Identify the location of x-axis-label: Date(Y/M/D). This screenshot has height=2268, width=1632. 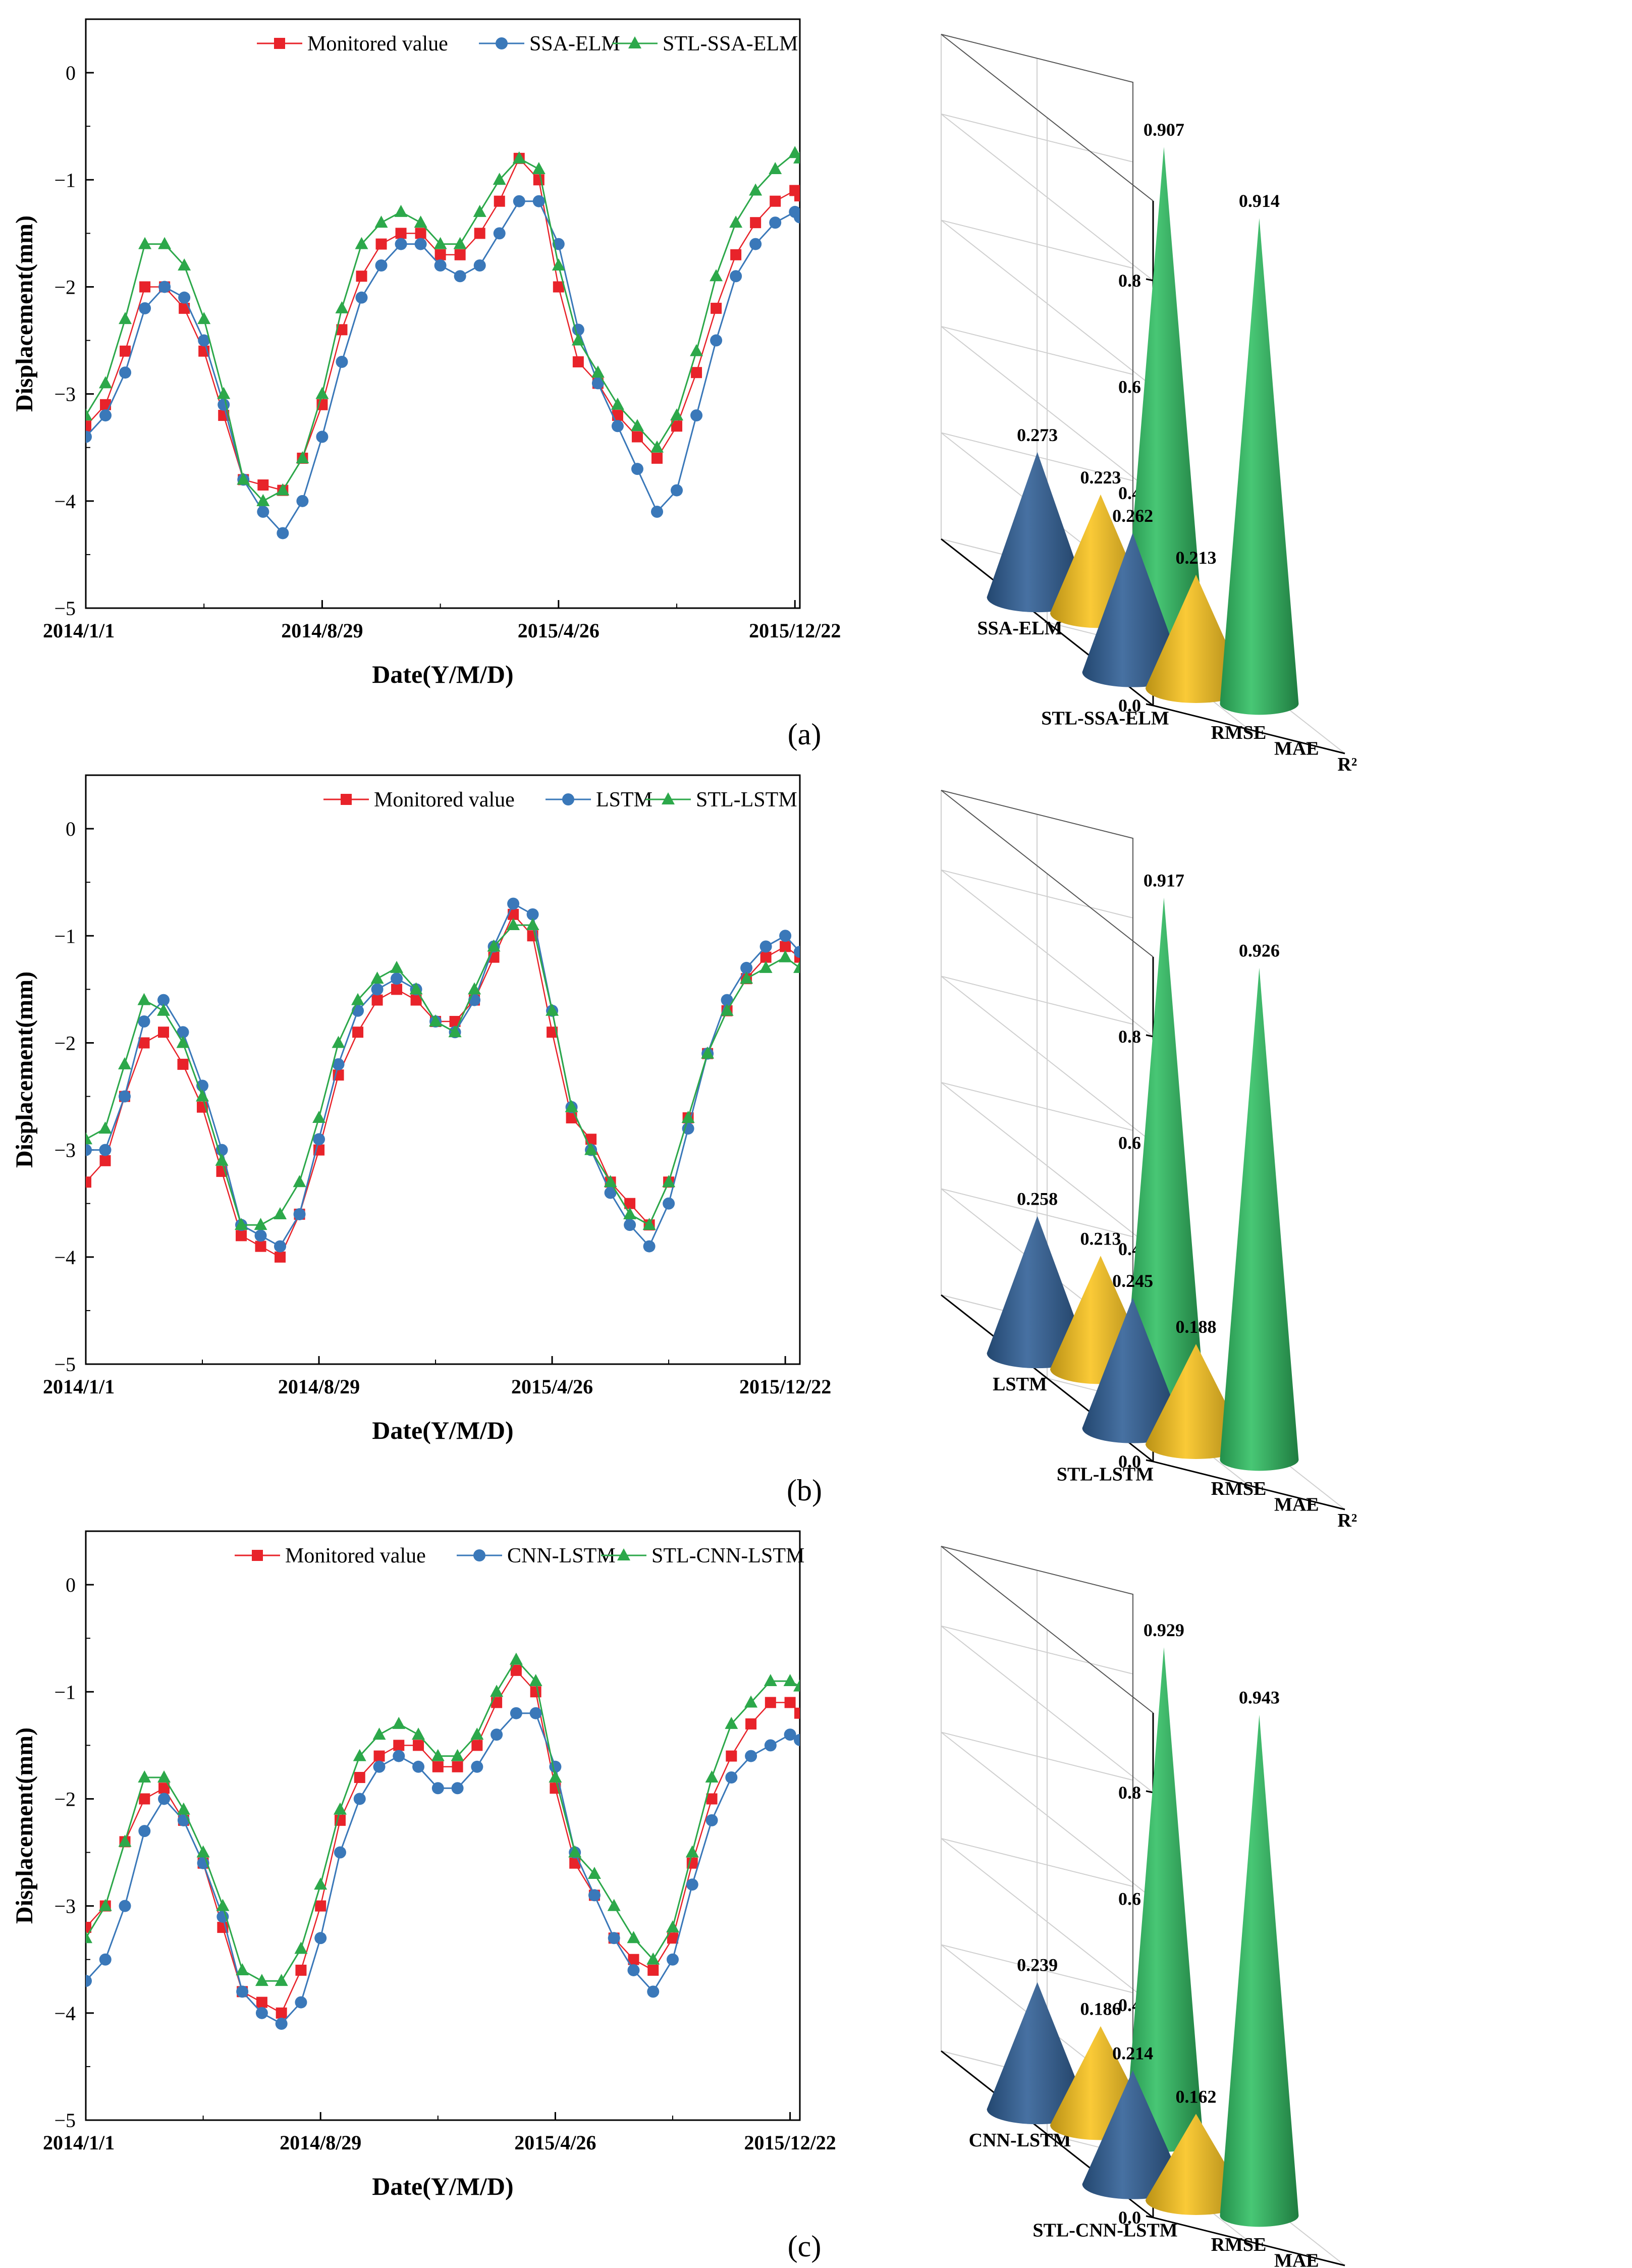
(442, 2186).